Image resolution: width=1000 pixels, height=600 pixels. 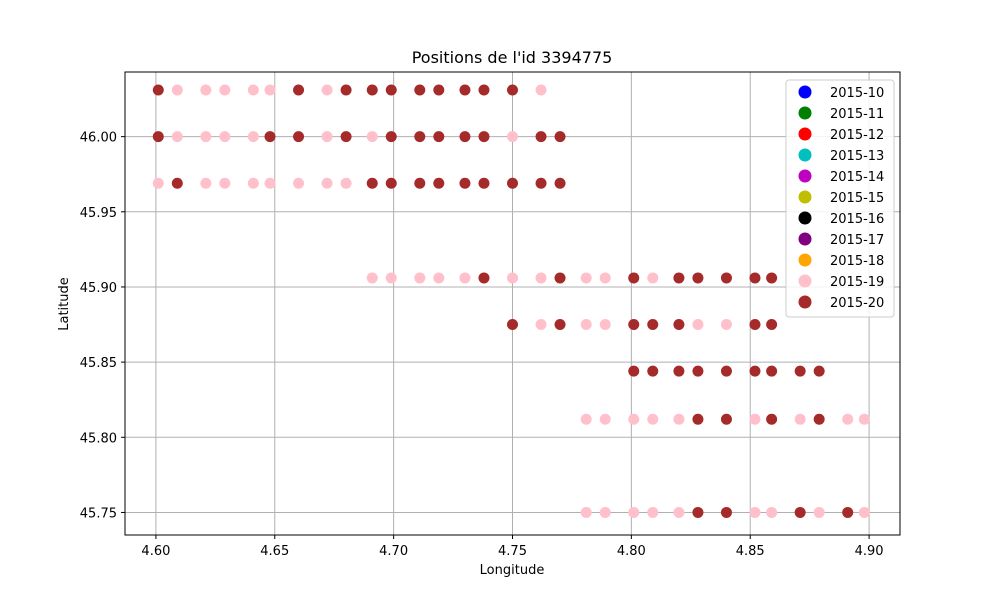 I want to click on y-tick-label: 45.90, so click(x=98, y=288).